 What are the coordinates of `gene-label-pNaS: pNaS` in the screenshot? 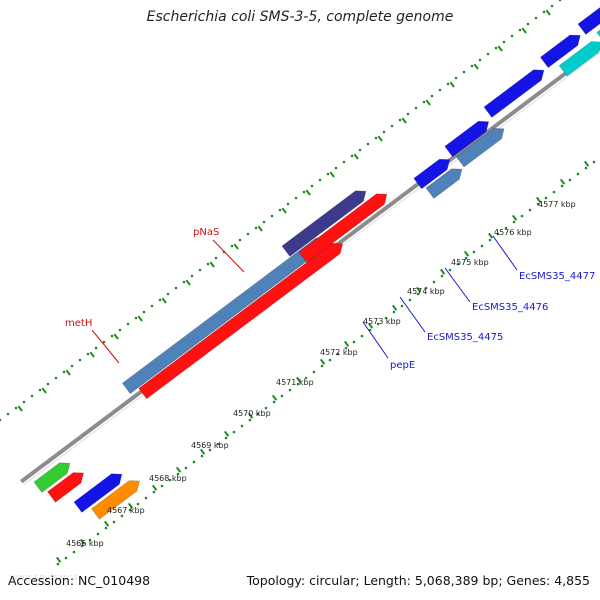 It's located at (206, 232).